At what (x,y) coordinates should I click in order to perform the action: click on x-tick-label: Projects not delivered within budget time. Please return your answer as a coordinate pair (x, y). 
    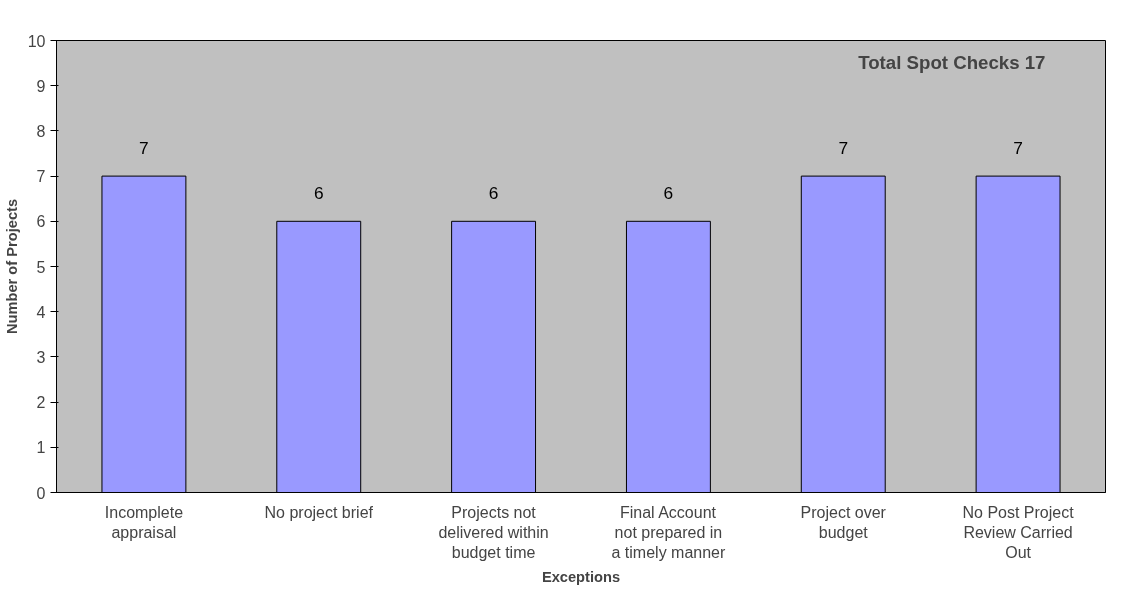
    Looking at the image, I should click on (493, 532).